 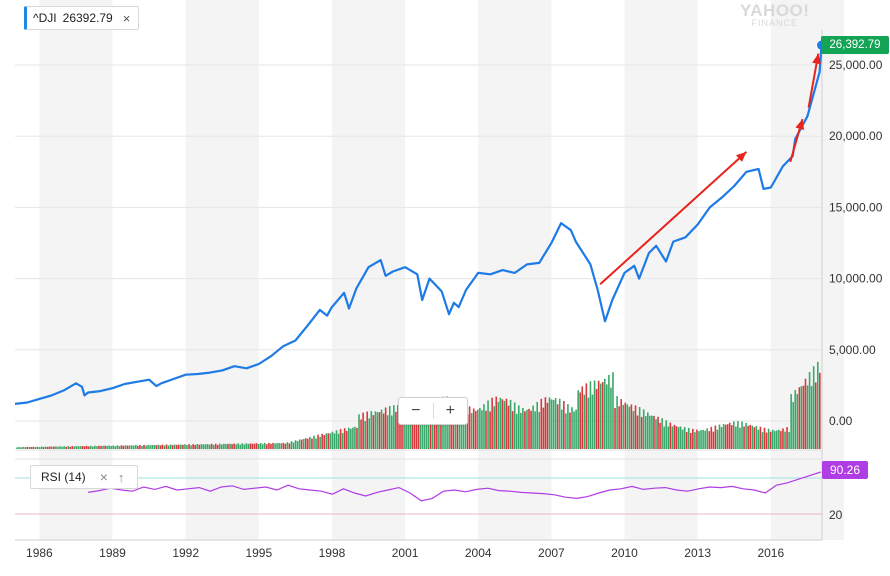 What do you see at coordinates (697, 553) in the screenshot?
I see `x-tick-label: 2013` at bounding box center [697, 553].